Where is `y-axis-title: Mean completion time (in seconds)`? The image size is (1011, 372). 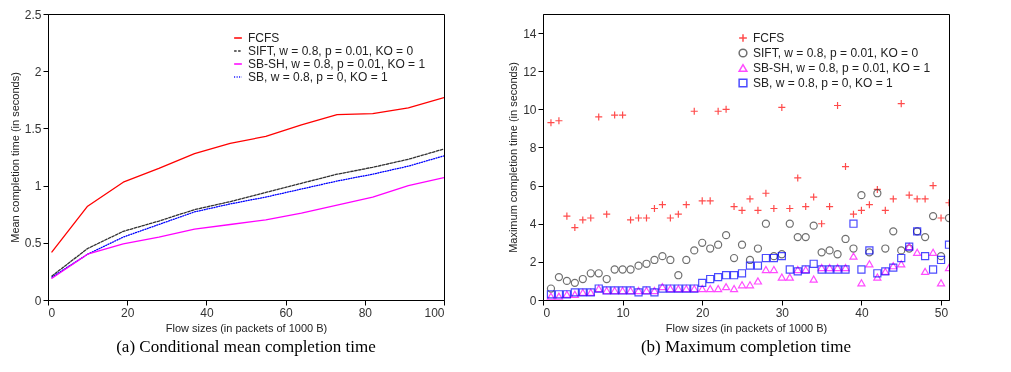 y-axis-title: Mean completion time (in seconds) is located at coordinates (14, 157).